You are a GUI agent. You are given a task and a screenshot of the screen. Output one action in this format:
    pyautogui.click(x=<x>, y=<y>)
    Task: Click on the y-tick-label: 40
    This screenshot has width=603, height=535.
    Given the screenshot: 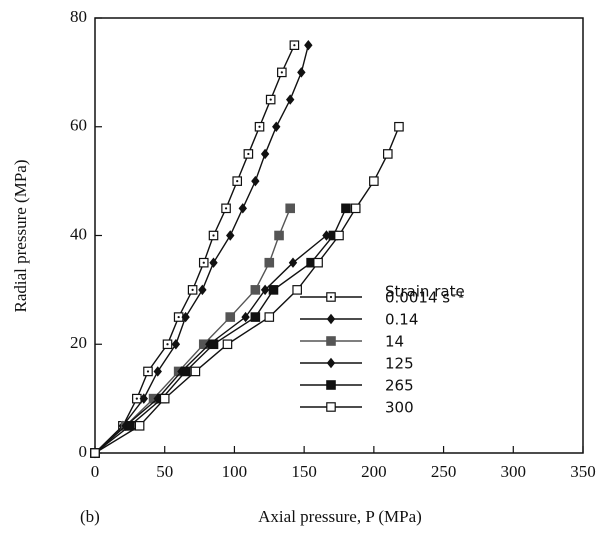 What is the action you would take?
    pyautogui.click(x=78, y=233)
    